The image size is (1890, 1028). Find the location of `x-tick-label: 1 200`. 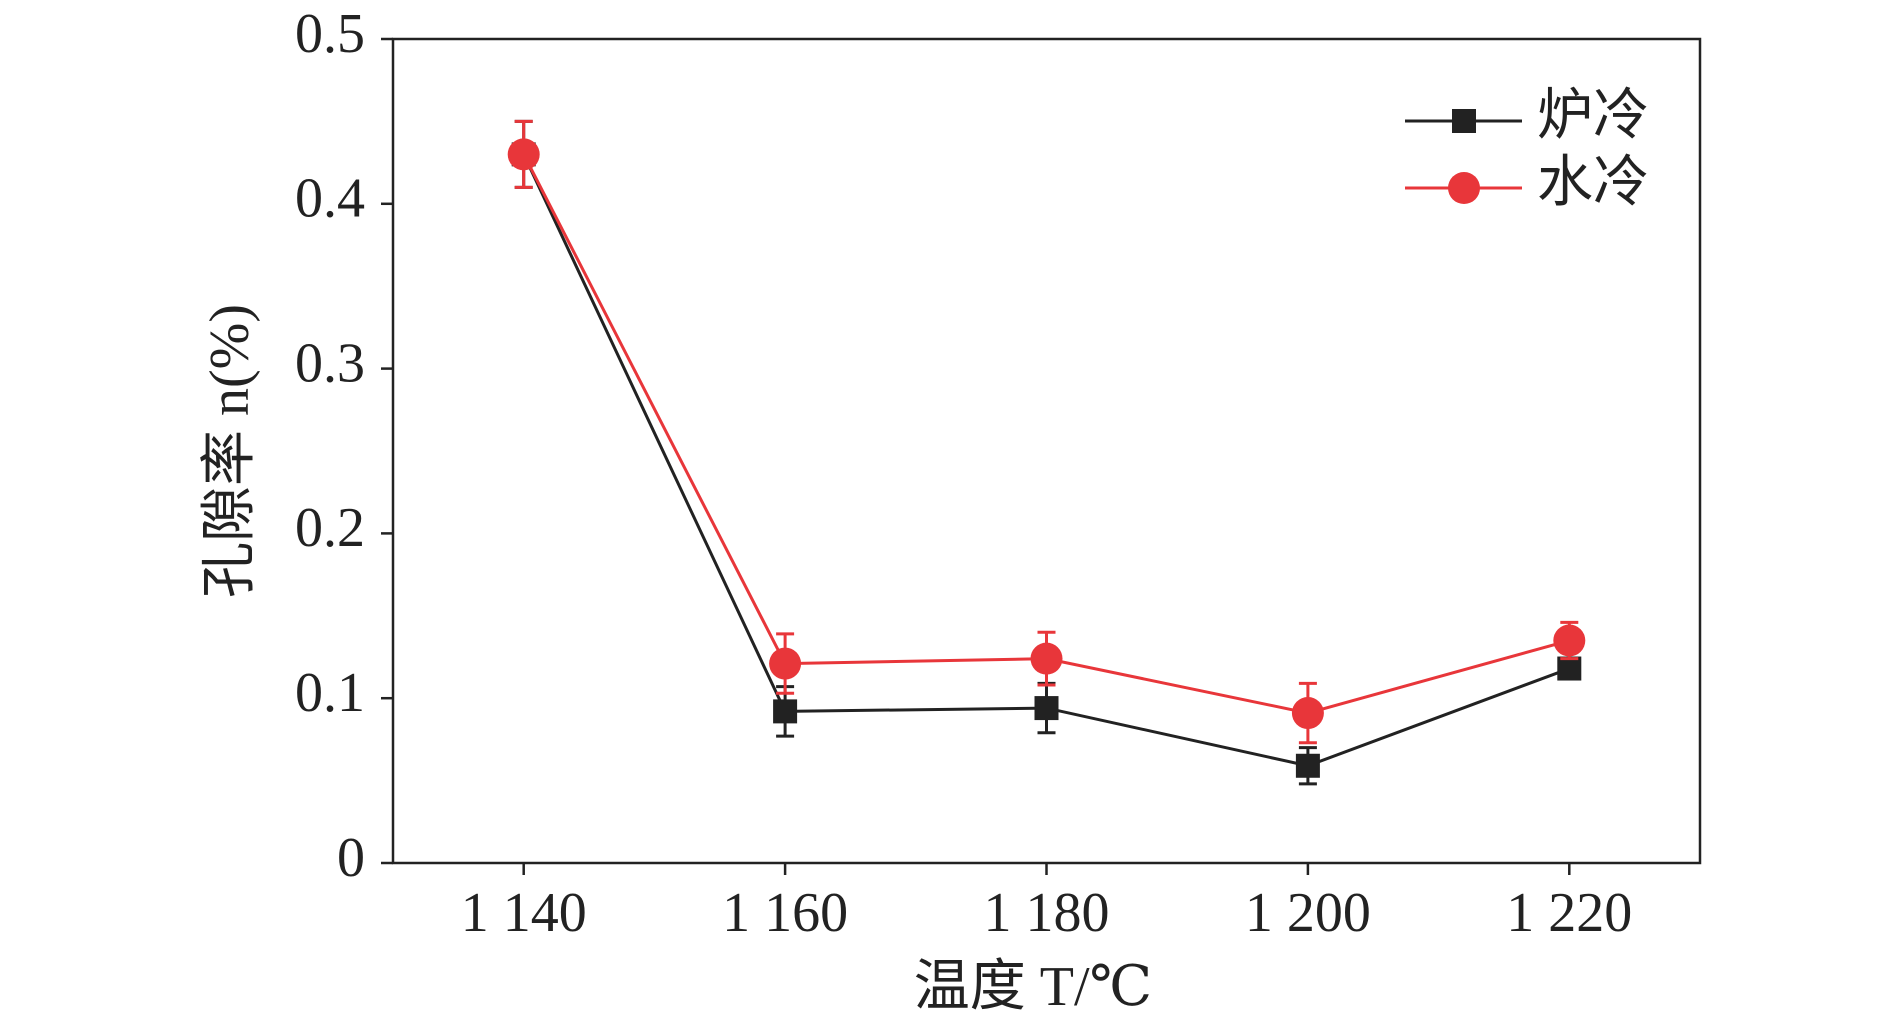

x-tick-label: 1 200 is located at coordinates (1308, 913).